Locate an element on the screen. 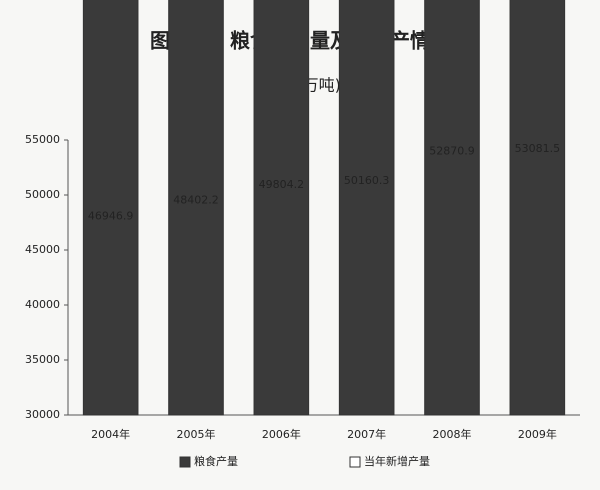 Image resolution: width=600 pixels, height=490 pixels. total-label: 46946.9 is located at coordinates (111, 216).